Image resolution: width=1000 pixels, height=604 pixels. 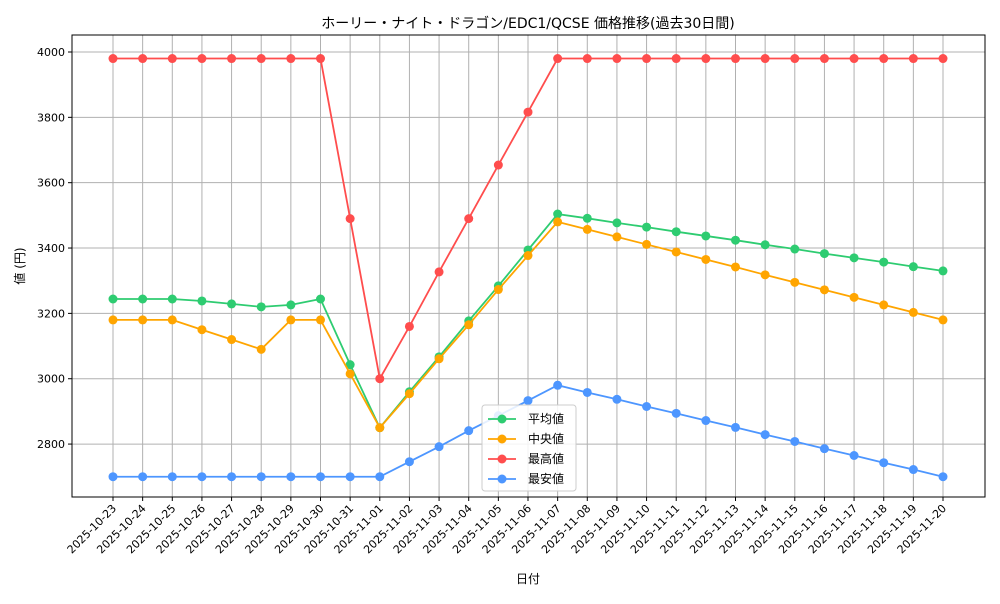 I want to click on legend-box, so click(x=529, y=448).